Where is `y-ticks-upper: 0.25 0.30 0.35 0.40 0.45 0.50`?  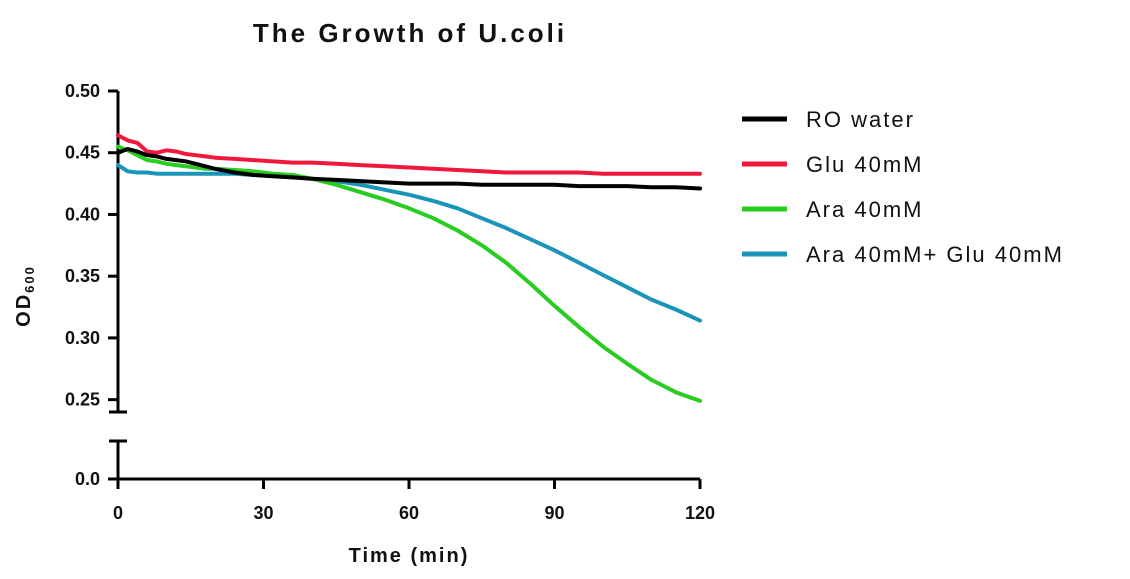 y-ticks-upper: 0.25 0.30 0.35 0.40 0.45 0.50 is located at coordinates (91, 245).